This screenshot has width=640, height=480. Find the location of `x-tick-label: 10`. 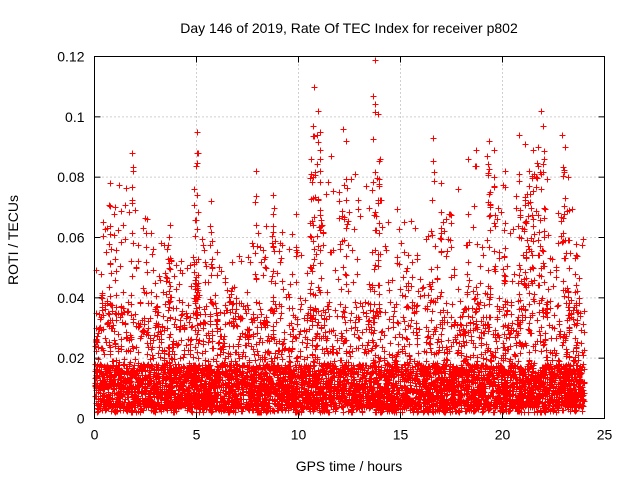

x-tick-label: 10 is located at coordinates (299, 435).